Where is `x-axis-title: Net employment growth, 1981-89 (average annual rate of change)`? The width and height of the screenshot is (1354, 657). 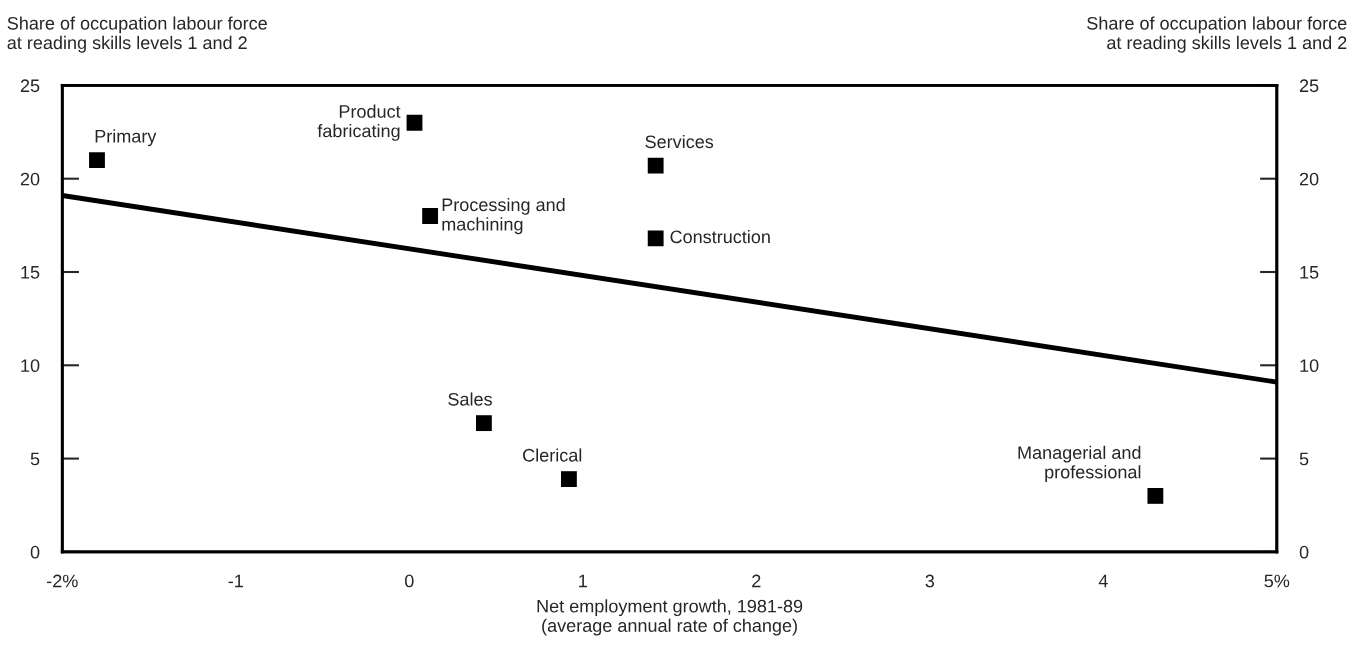 x-axis-title: Net employment growth, 1981-89 (average annual rate of change) is located at coordinates (670, 617).